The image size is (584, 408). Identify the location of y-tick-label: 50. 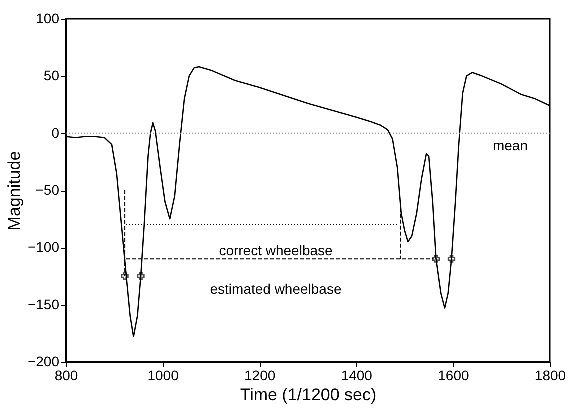
(52, 76).